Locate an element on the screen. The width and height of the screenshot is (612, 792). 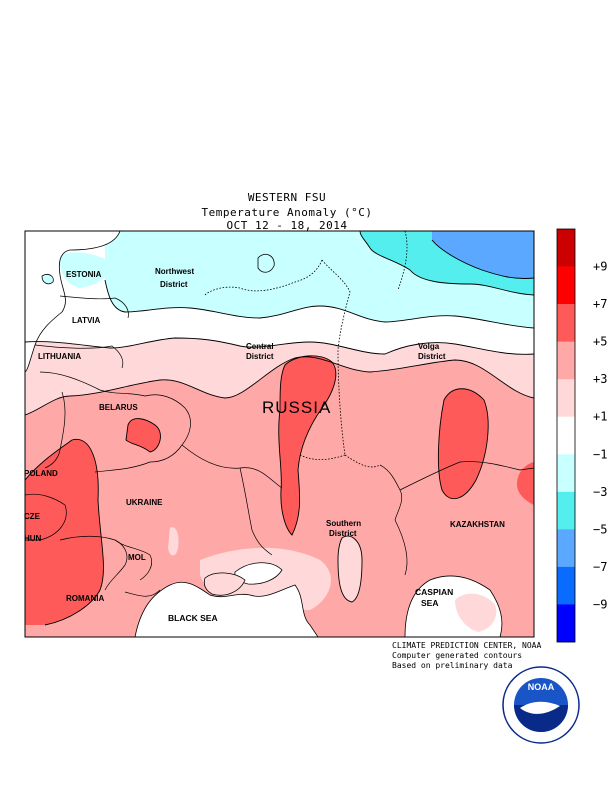
label-estonia: ESTONIA is located at coordinates (84, 274).